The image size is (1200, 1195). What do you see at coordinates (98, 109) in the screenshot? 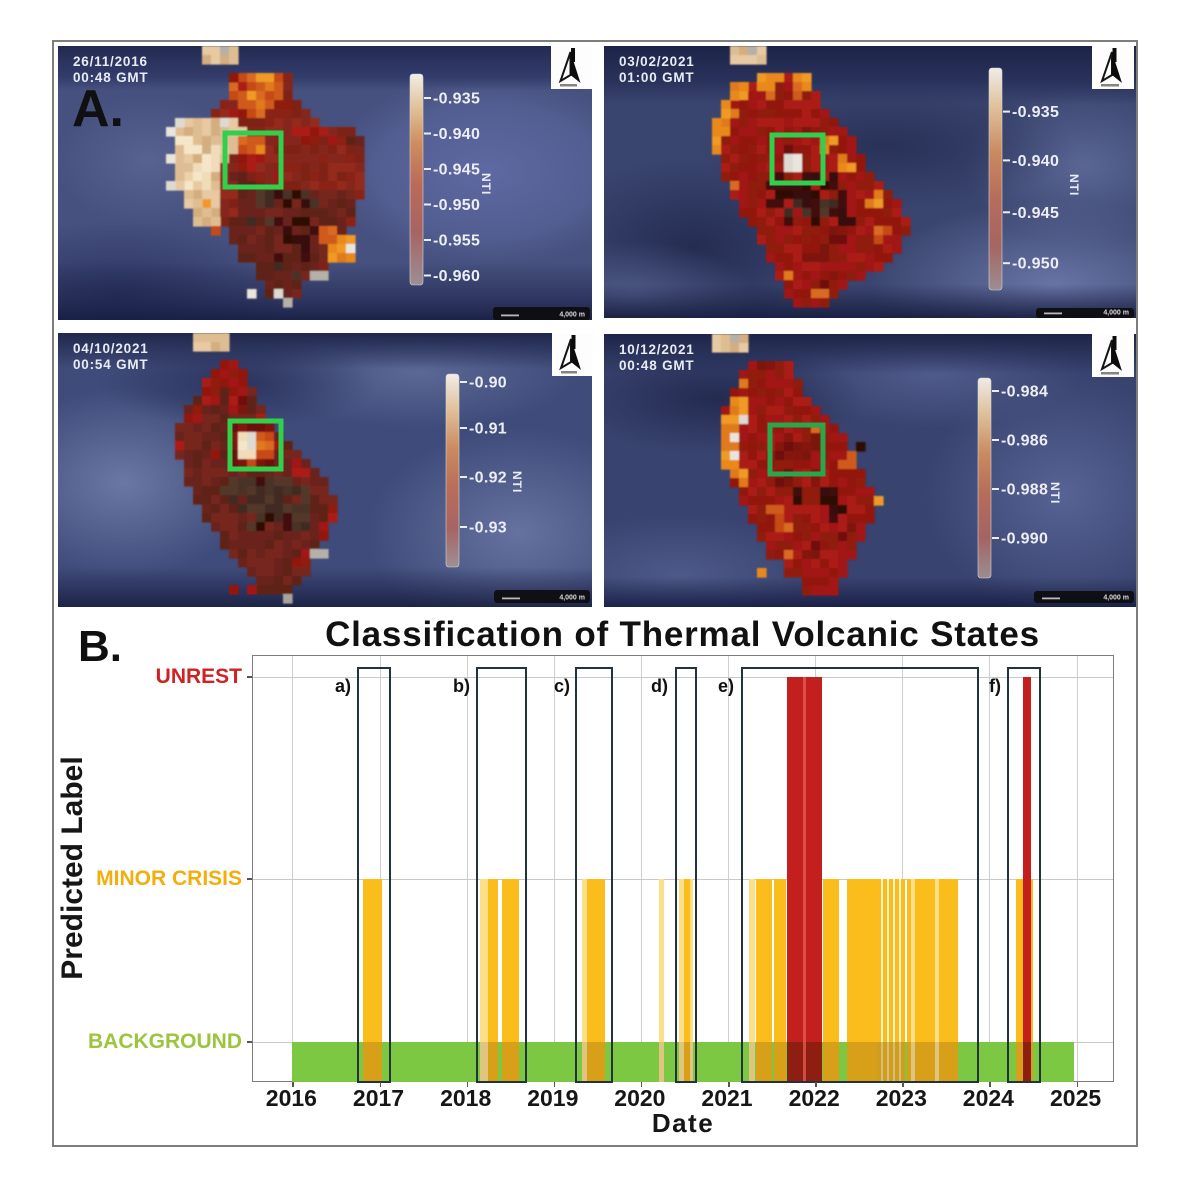
I see `svg-text: A.` at bounding box center [98, 109].